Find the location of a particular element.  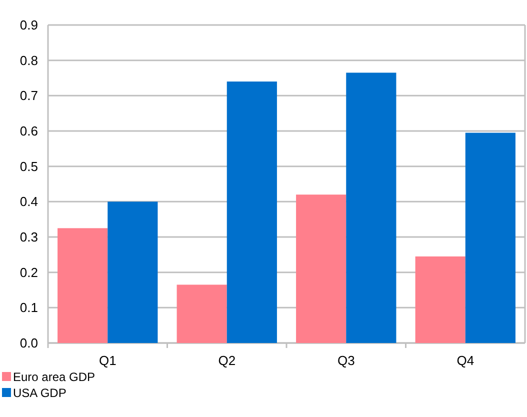

x-tick-label: Q4 is located at coordinates (465, 360).